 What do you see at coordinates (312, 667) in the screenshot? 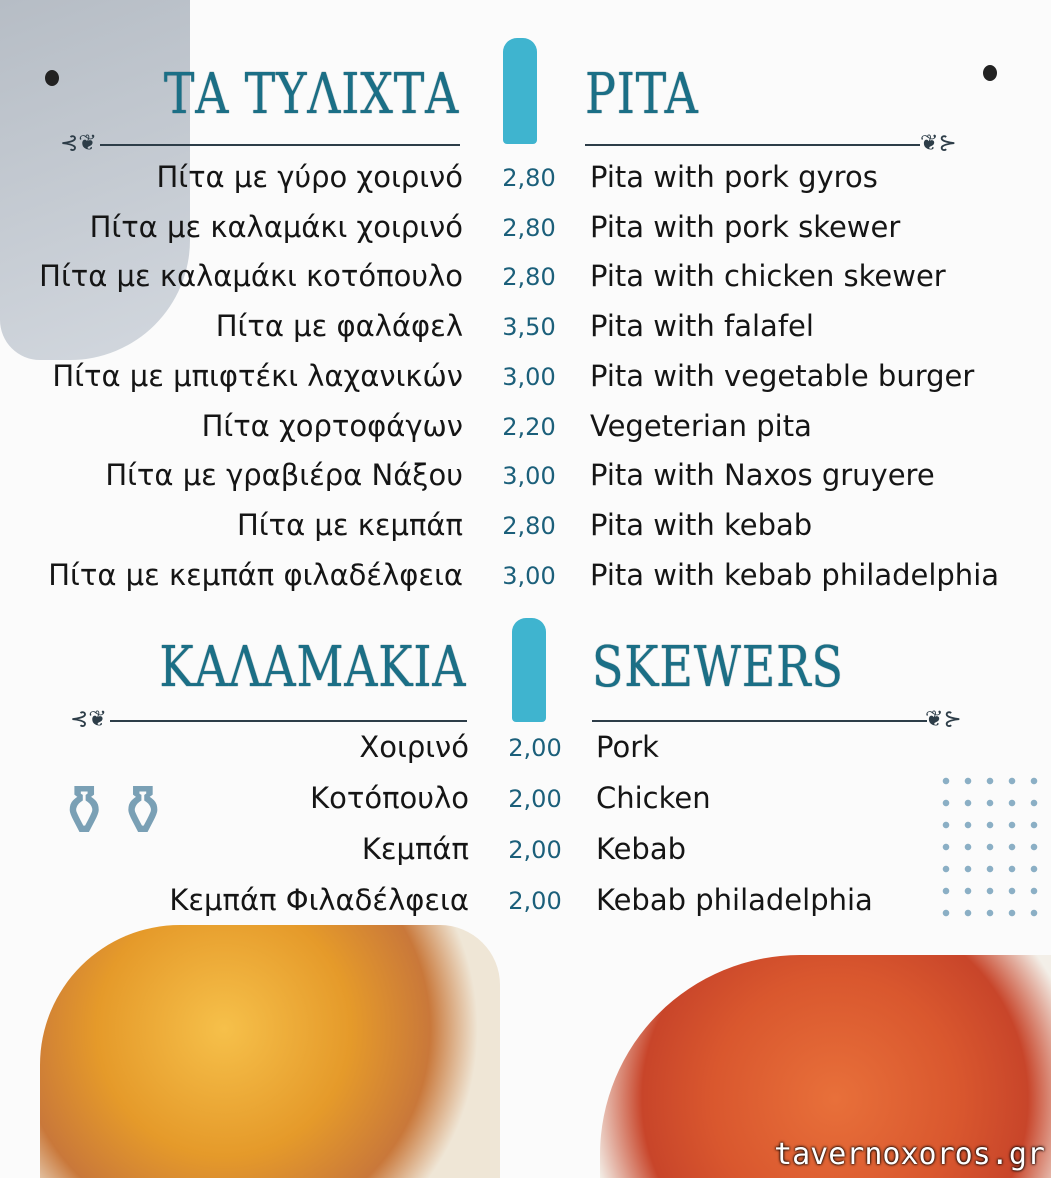
I see `section2-title-gr: ΚΑΛΑΜΑΚΙΑ` at bounding box center [312, 667].